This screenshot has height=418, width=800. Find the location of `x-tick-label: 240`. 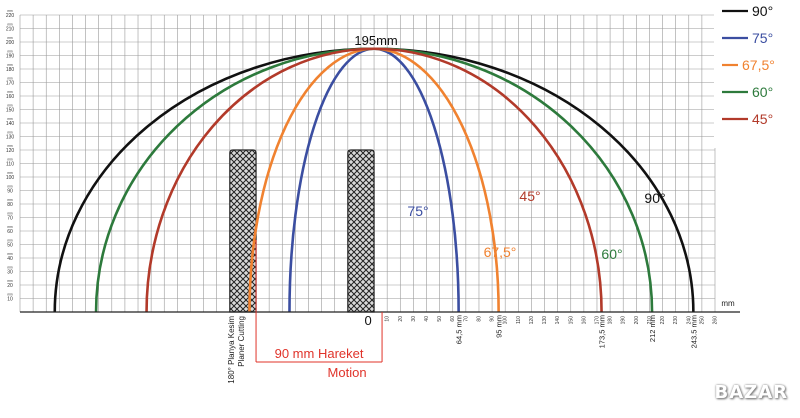

x-tick-label: 240 is located at coordinates (689, 320).